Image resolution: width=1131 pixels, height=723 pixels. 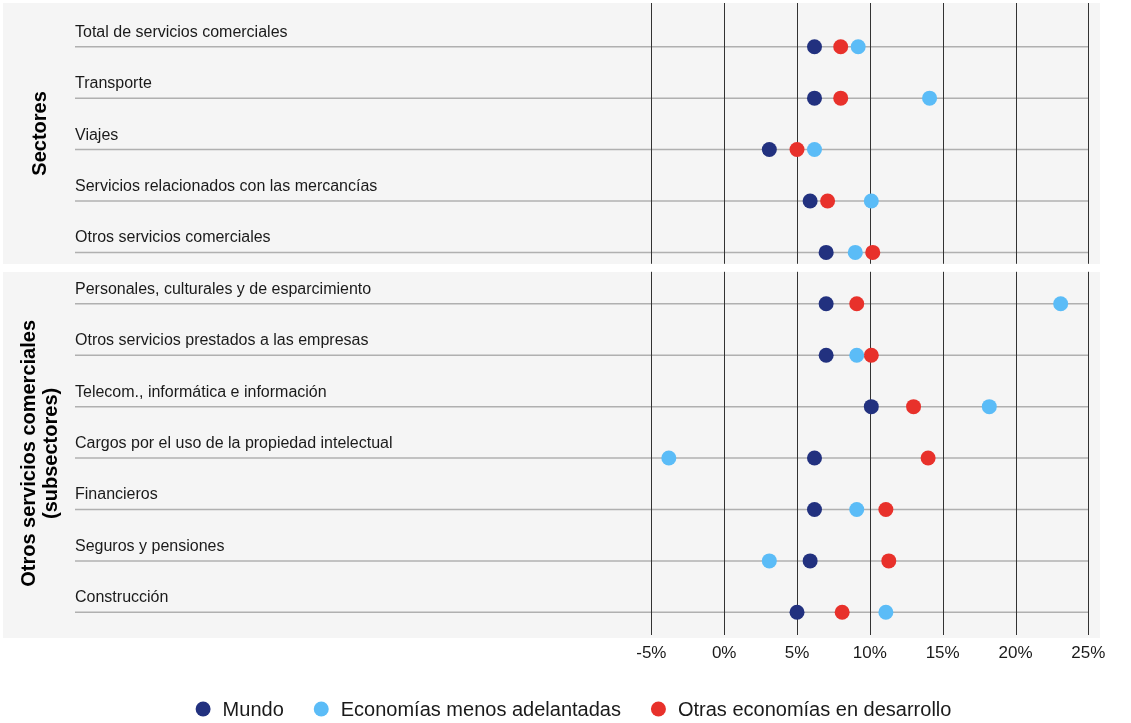 What do you see at coordinates (480, 708) in the screenshot?
I see `legend-label: Economías menos adelantadas` at bounding box center [480, 708].